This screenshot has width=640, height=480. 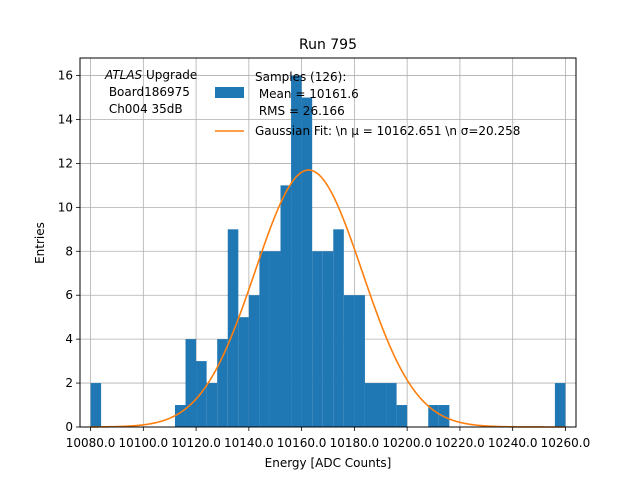 I want to click on x-tick-label: 10180.0, so click(x=355, y=443).